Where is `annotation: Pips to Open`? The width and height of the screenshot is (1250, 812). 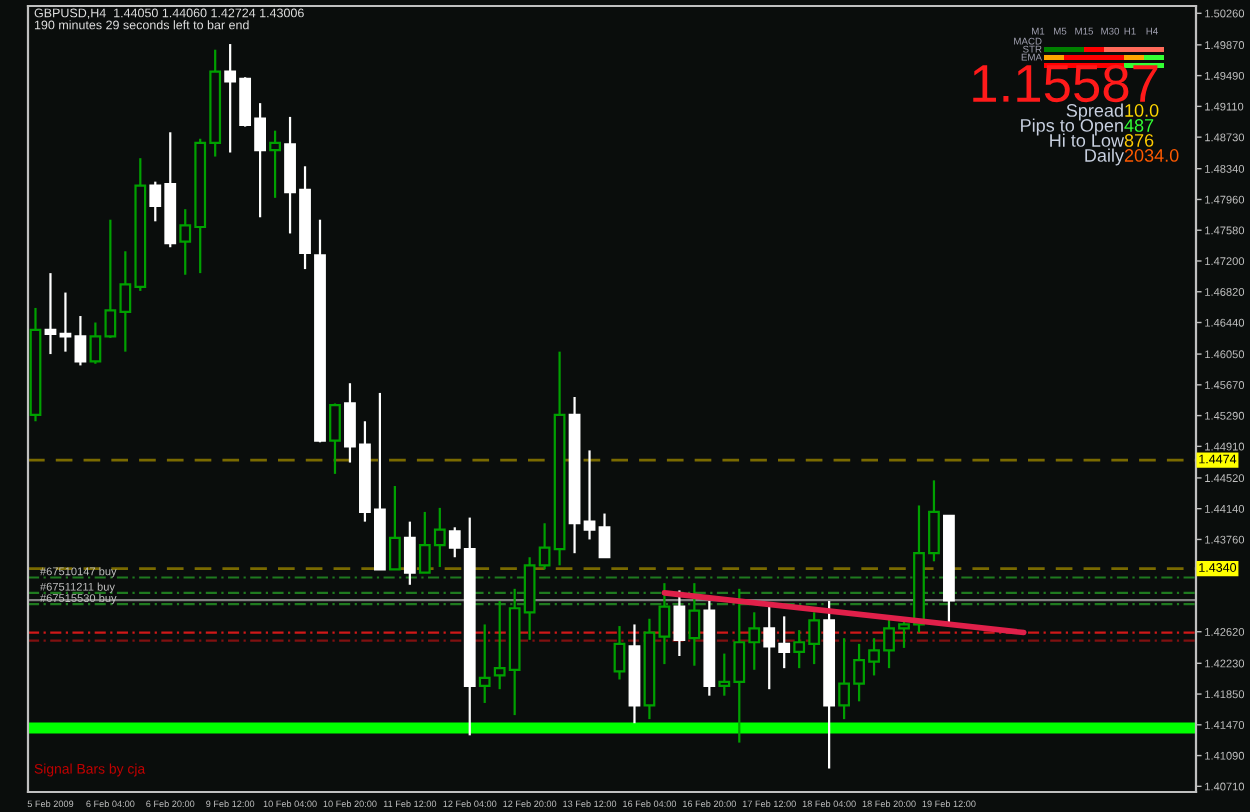
annotation: Pips to Open is located at coordinates (1072, 127).